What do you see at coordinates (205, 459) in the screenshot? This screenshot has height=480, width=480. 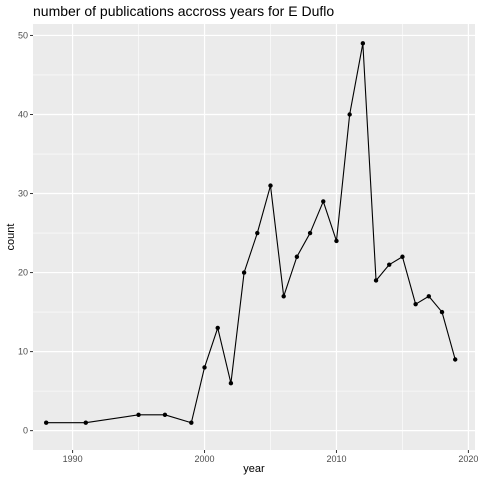 I see `x-tick-label: 2000` at bounding box center [205, 459].